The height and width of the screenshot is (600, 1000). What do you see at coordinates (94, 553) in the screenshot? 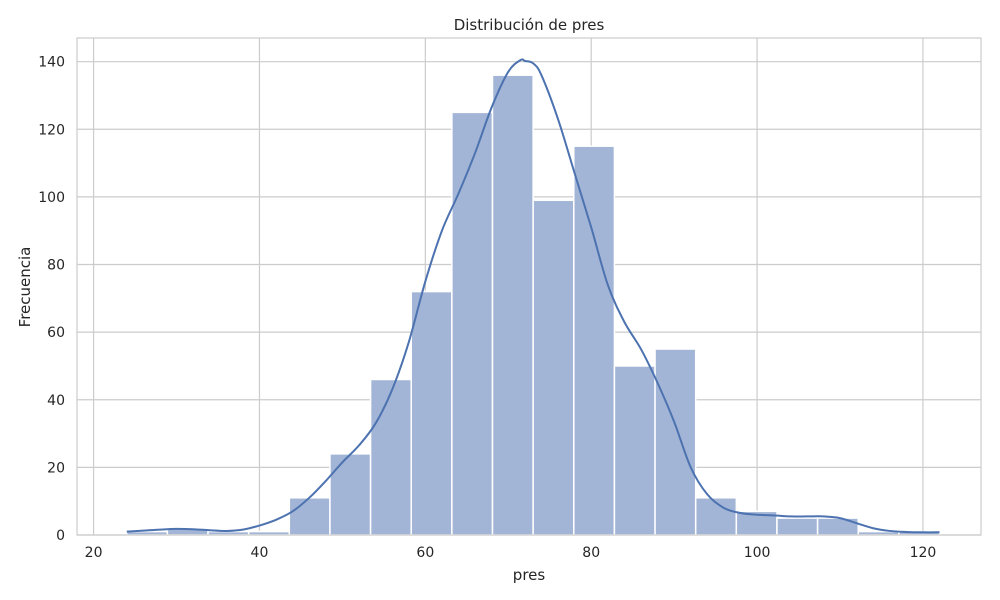
I see `x-tick-label: 20` at bounding box center [94, 553].